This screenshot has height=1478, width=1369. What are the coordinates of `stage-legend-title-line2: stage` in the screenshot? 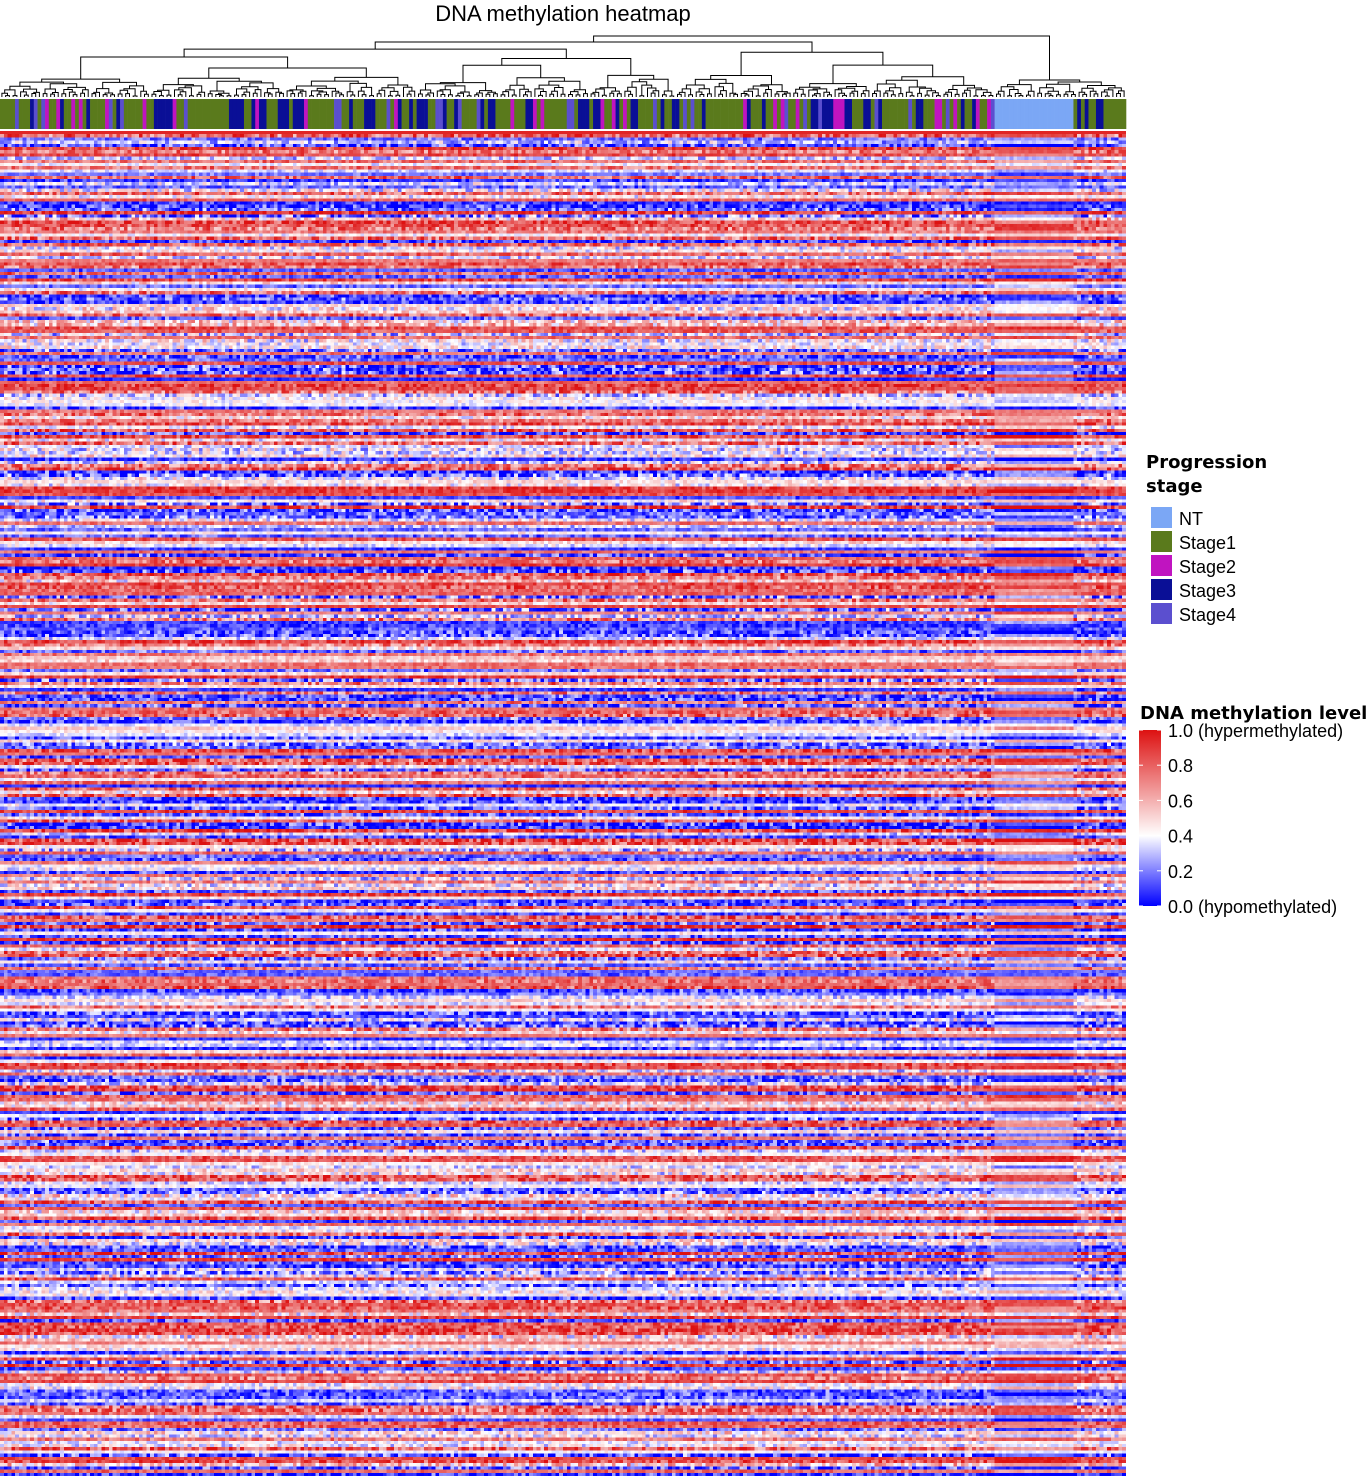 It's located at (1174, 486).